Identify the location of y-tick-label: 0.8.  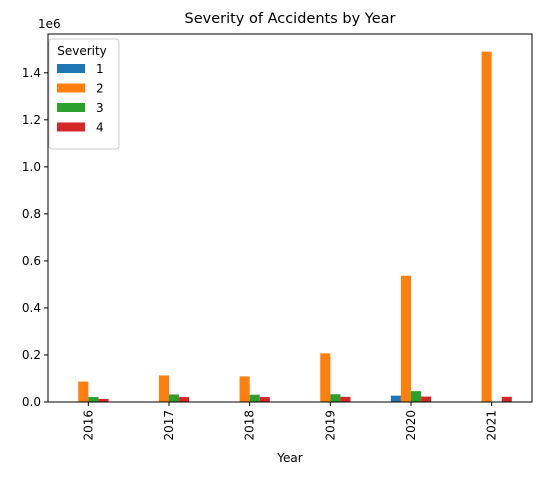
(31, 214).